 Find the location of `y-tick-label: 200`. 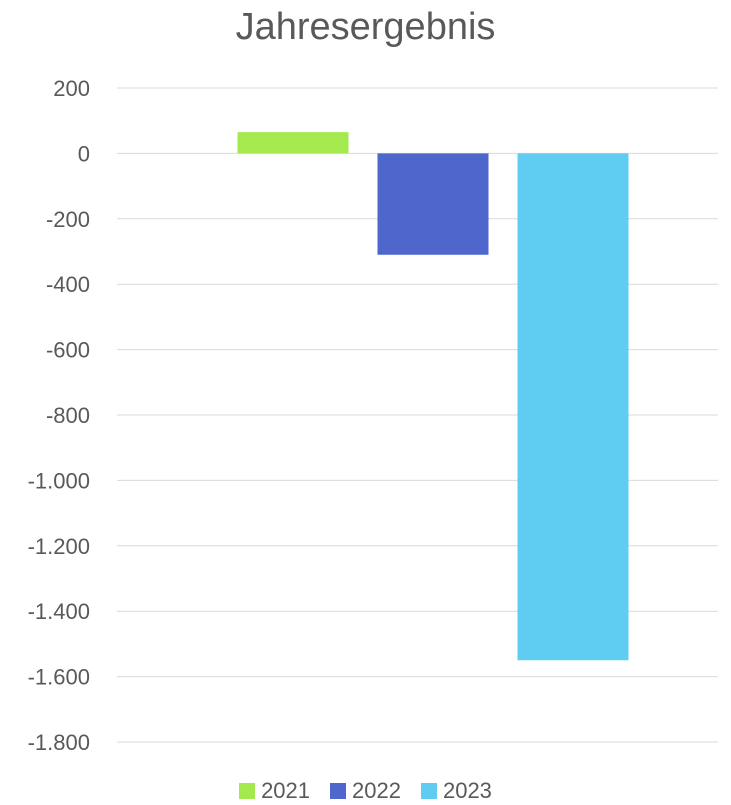

y-tick-label: 200 is located at coordinates (71, 88).